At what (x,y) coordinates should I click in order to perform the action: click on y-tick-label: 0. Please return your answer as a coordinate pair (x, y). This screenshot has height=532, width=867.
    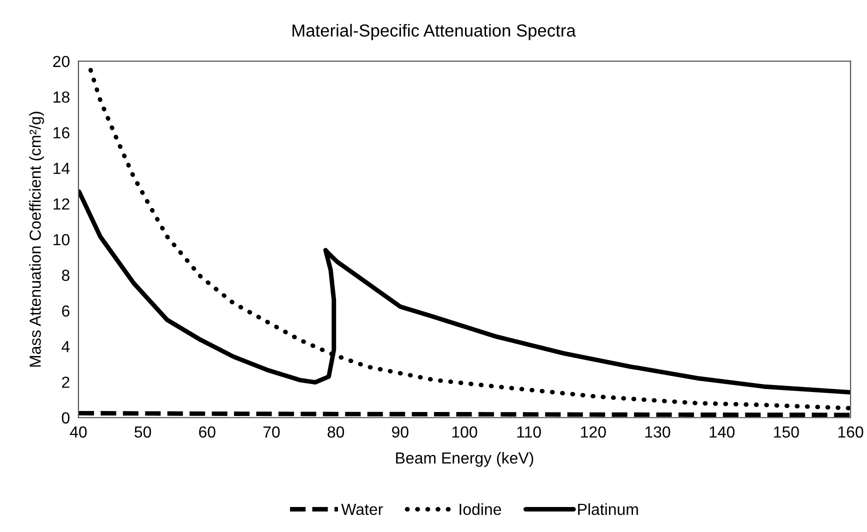
    Looking at the image, I should click on (66, 418).